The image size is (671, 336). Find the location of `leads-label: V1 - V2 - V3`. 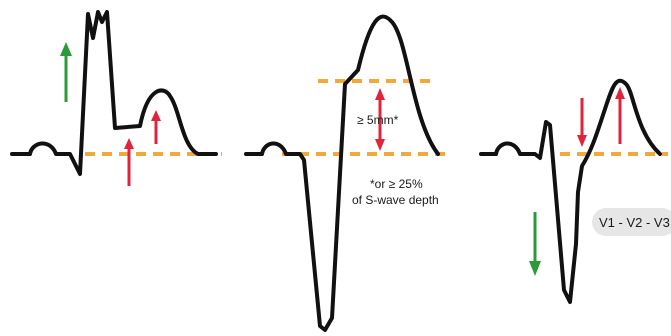

leads-label: V1 - V2 - V3 is located at coordinates (634, 222).